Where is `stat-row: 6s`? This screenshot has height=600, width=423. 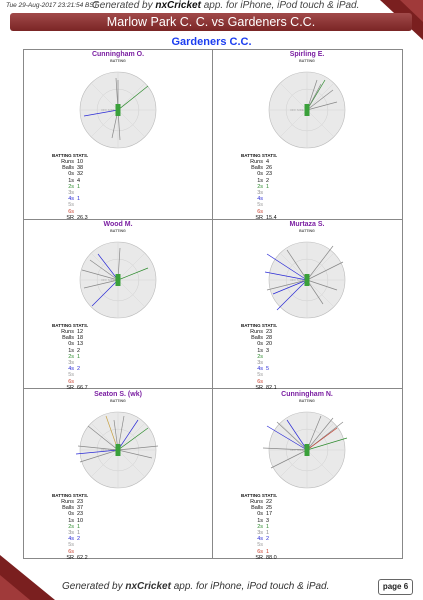
stat-row: 6s is located at coordinates (259, 212).